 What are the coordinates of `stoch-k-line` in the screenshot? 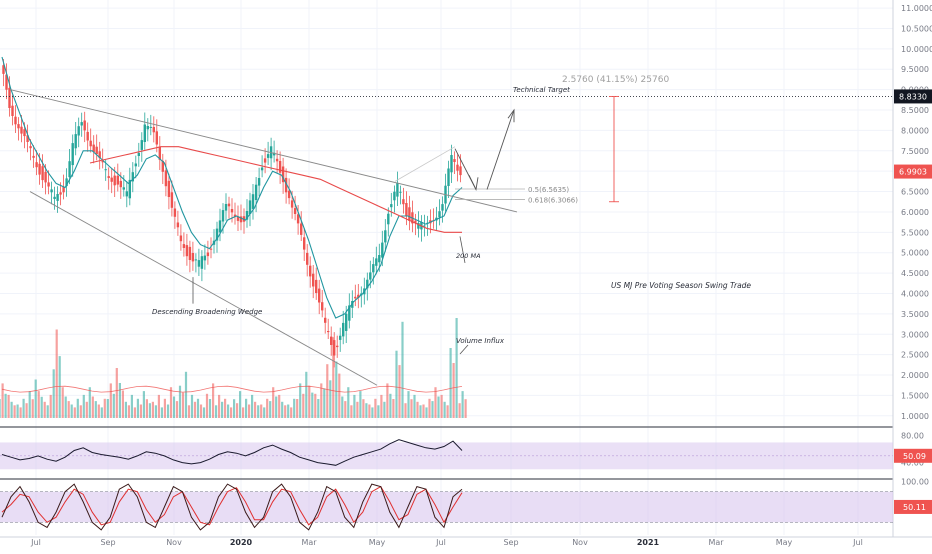 It's located at (232, 507).